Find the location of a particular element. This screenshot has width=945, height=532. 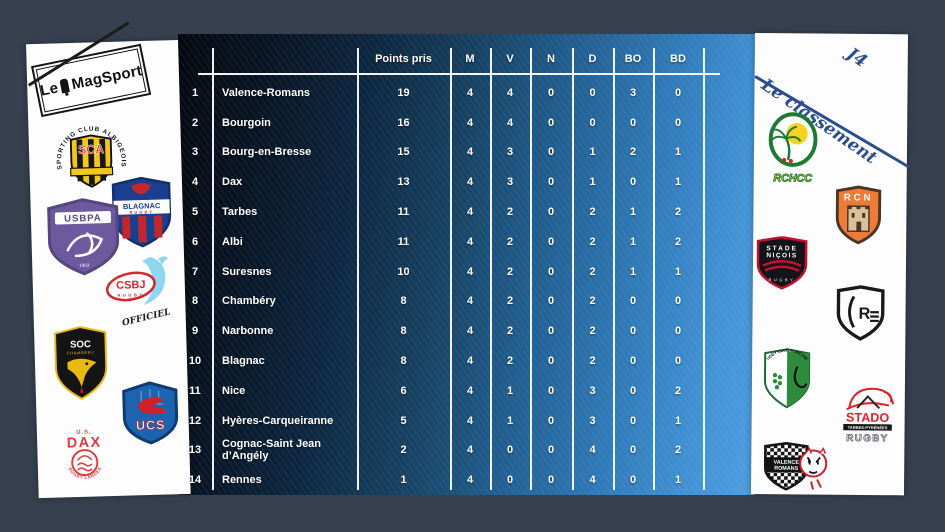

team-name-cell: Tarbes is located at coordinates (240, 212).